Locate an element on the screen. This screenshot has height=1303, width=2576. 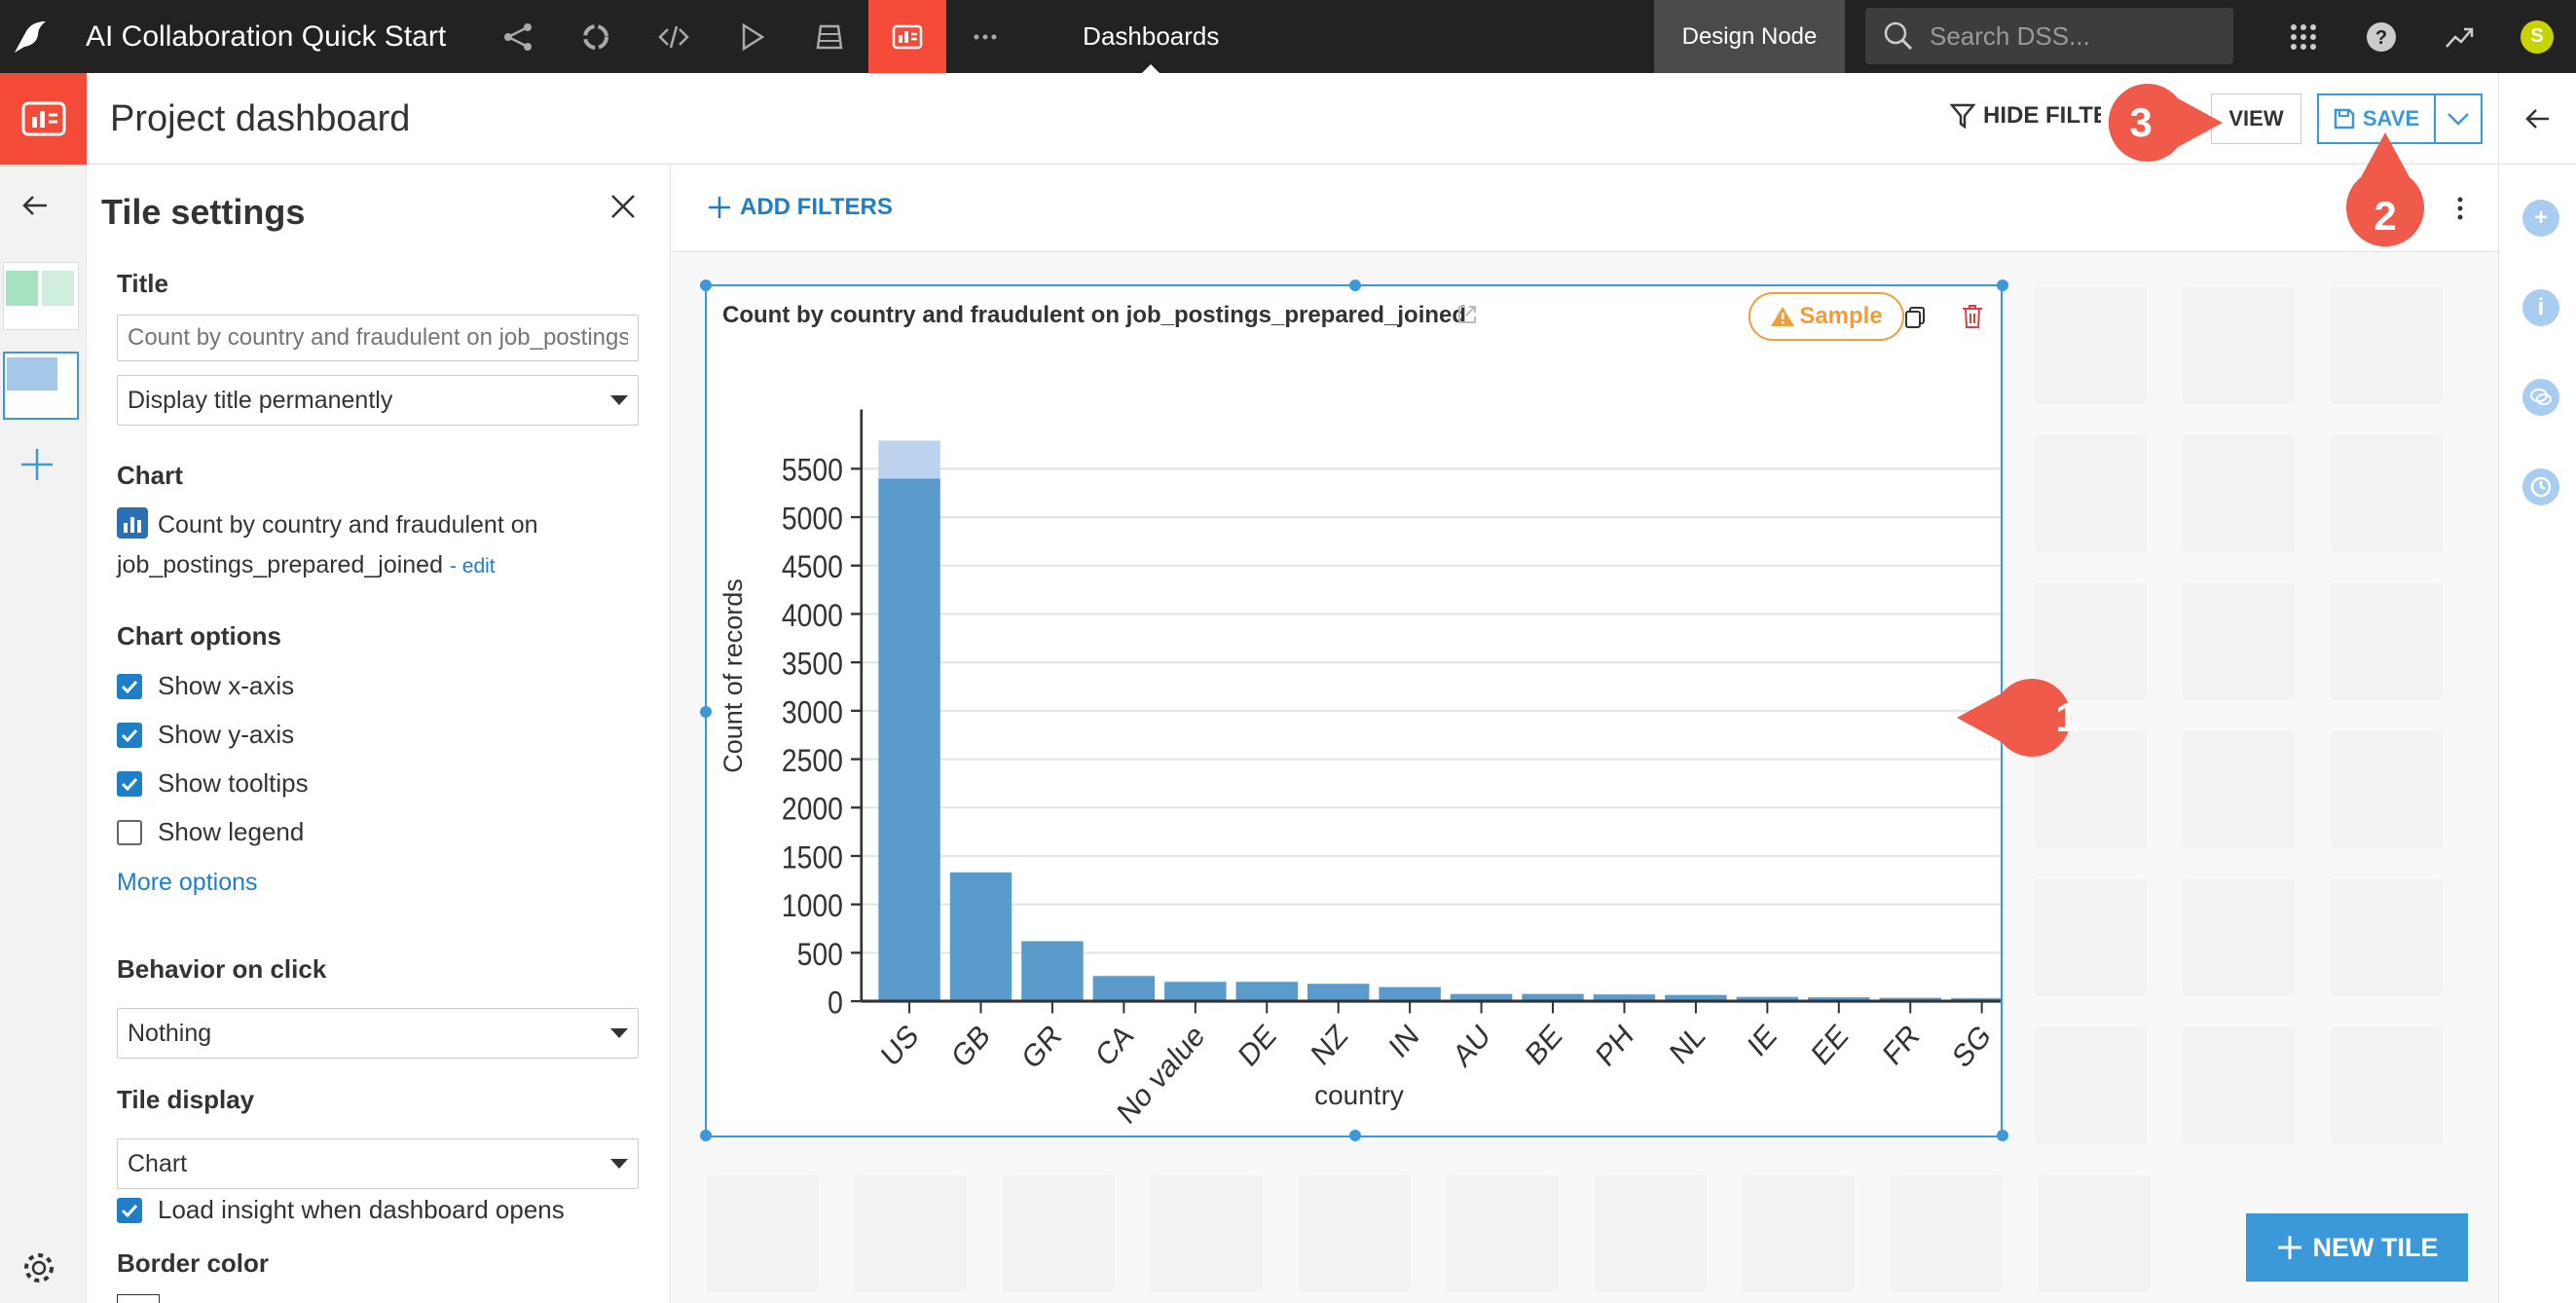
behavior-on-click-select: Nothing is located at coordinates (378, 1033).